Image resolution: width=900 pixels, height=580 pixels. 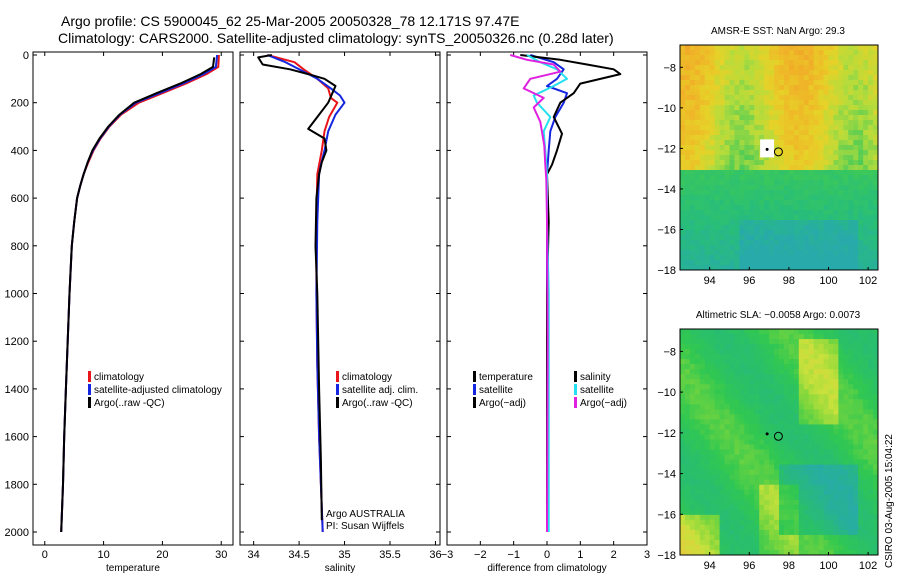 What do you see at coordinates (669, 352) in the screenshot?
I see `sla-map-ytick-label: −8` at bounding box center [669, 352].